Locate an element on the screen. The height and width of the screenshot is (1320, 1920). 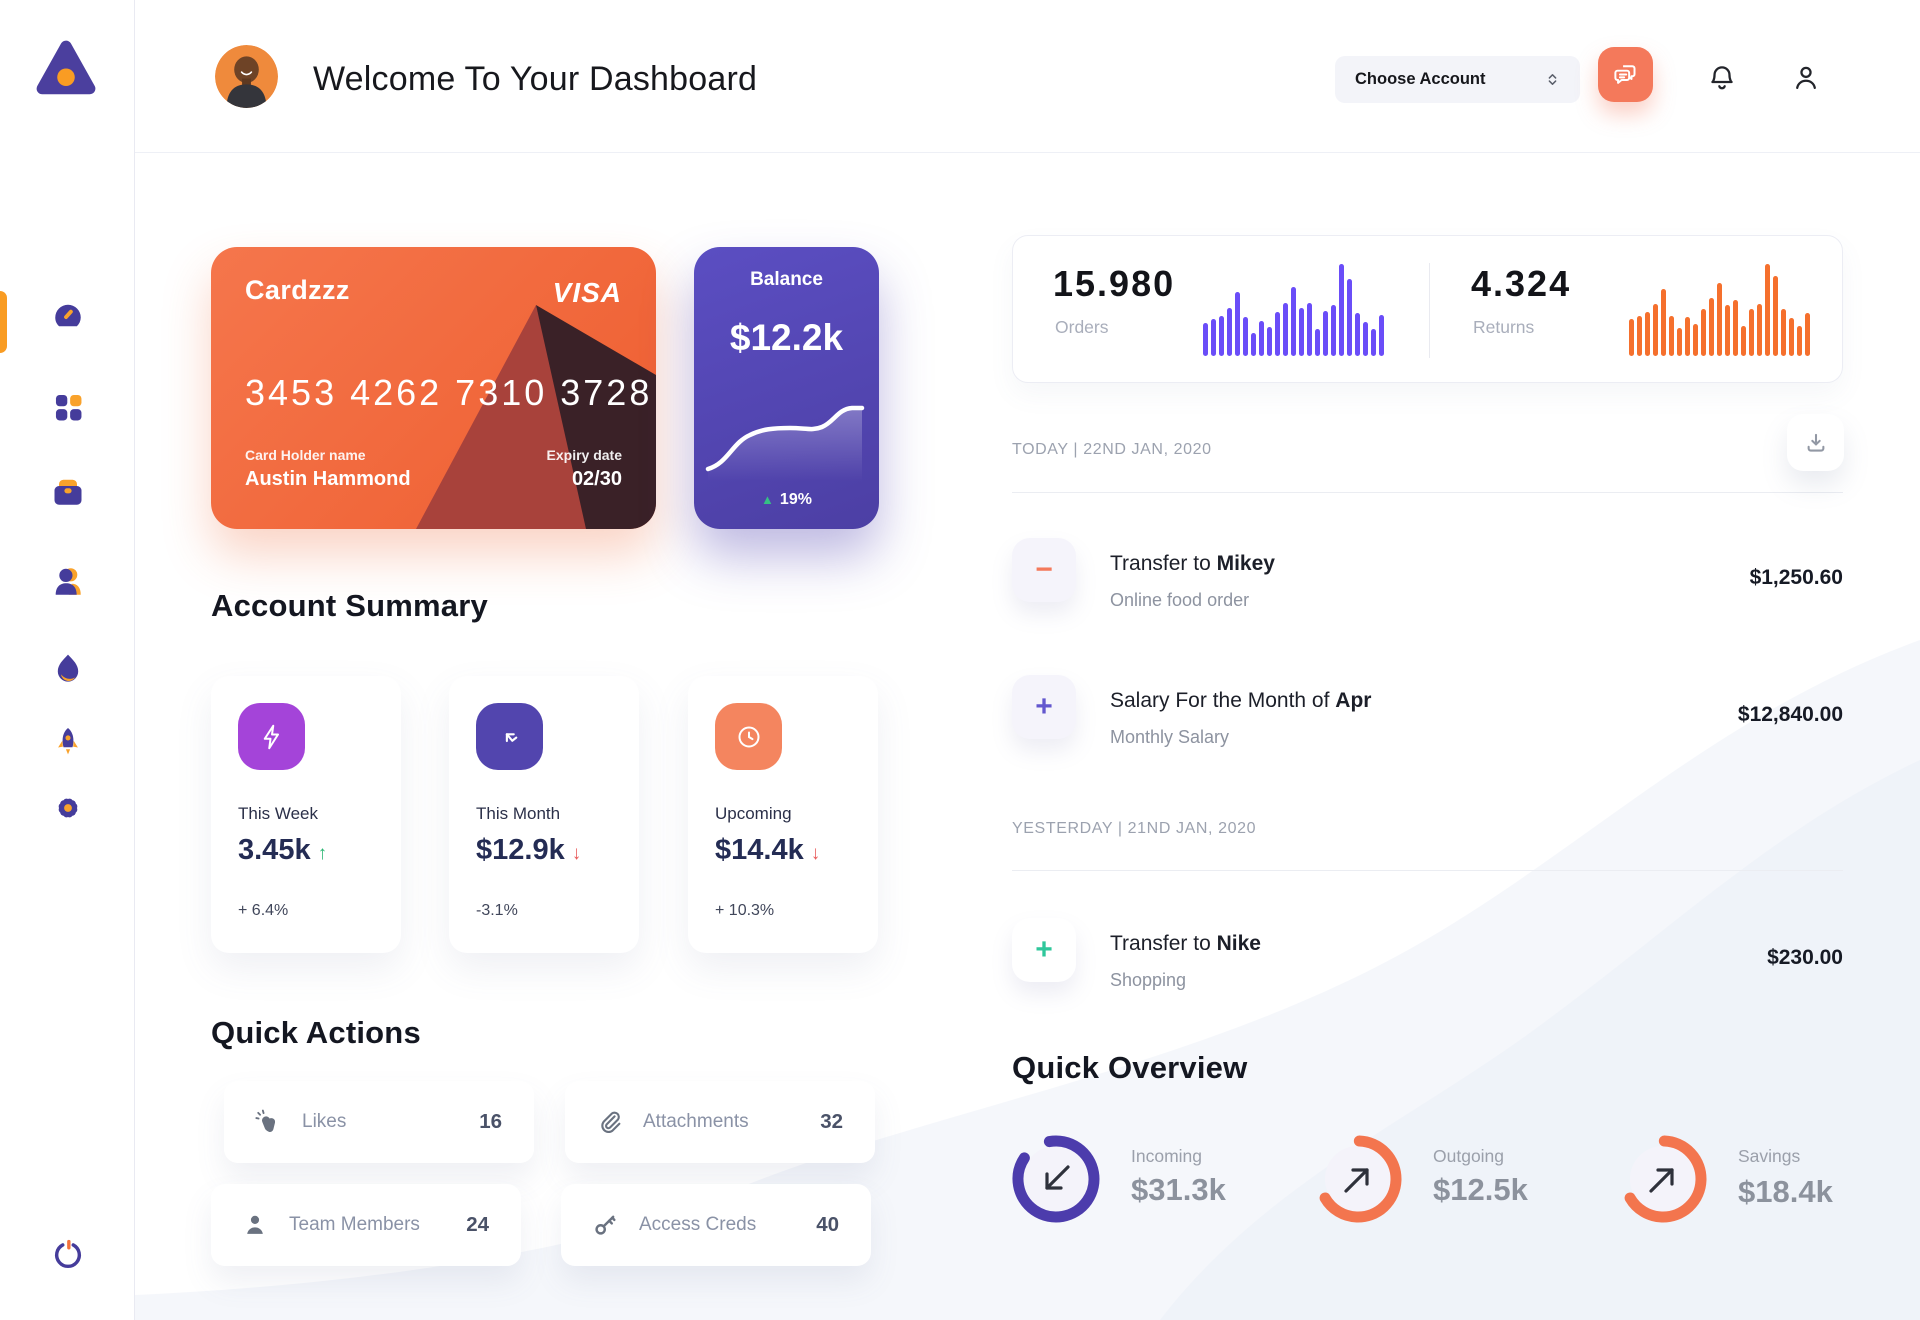
summary-delta: + 6.4% is located at coordinates (263, 910).